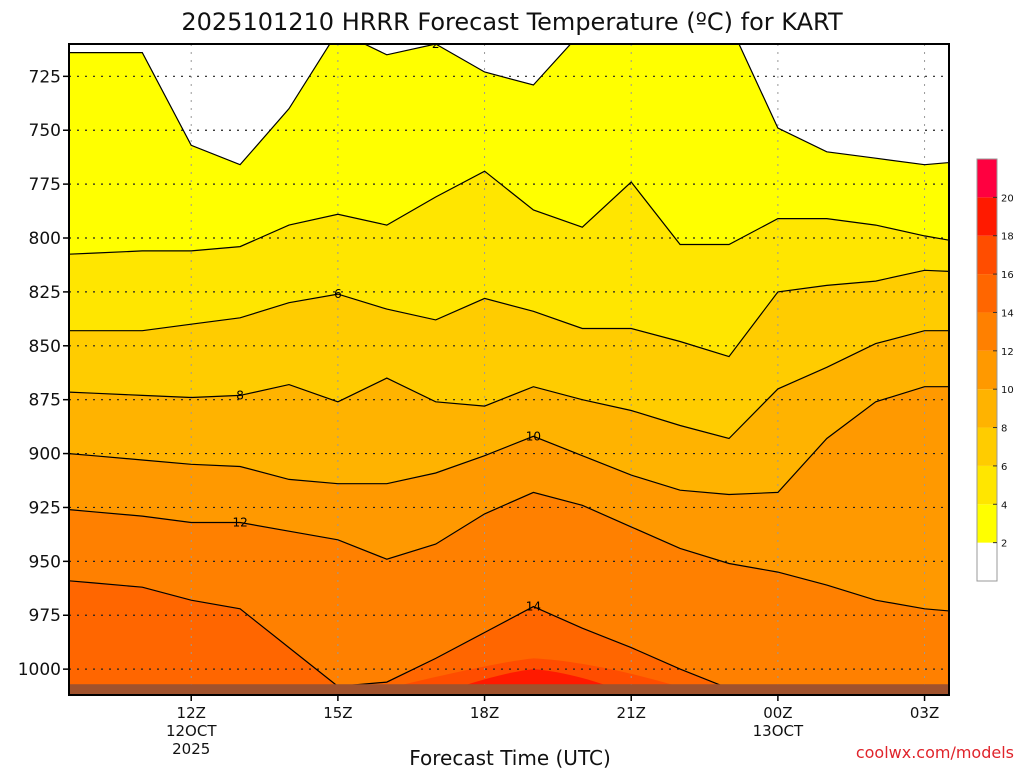  Describe the element at coordinates (1007, 275) in the screenshot. I see `legend-label: 16` at that location.